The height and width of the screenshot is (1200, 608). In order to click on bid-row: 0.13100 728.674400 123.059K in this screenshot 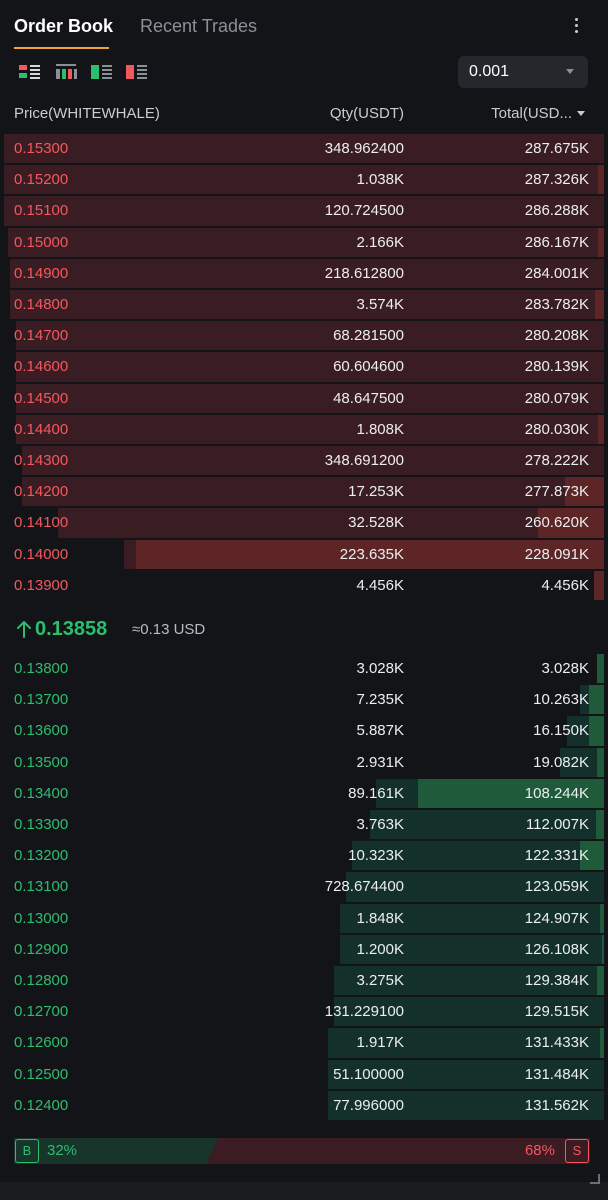, I will do `click(304, 886)`.